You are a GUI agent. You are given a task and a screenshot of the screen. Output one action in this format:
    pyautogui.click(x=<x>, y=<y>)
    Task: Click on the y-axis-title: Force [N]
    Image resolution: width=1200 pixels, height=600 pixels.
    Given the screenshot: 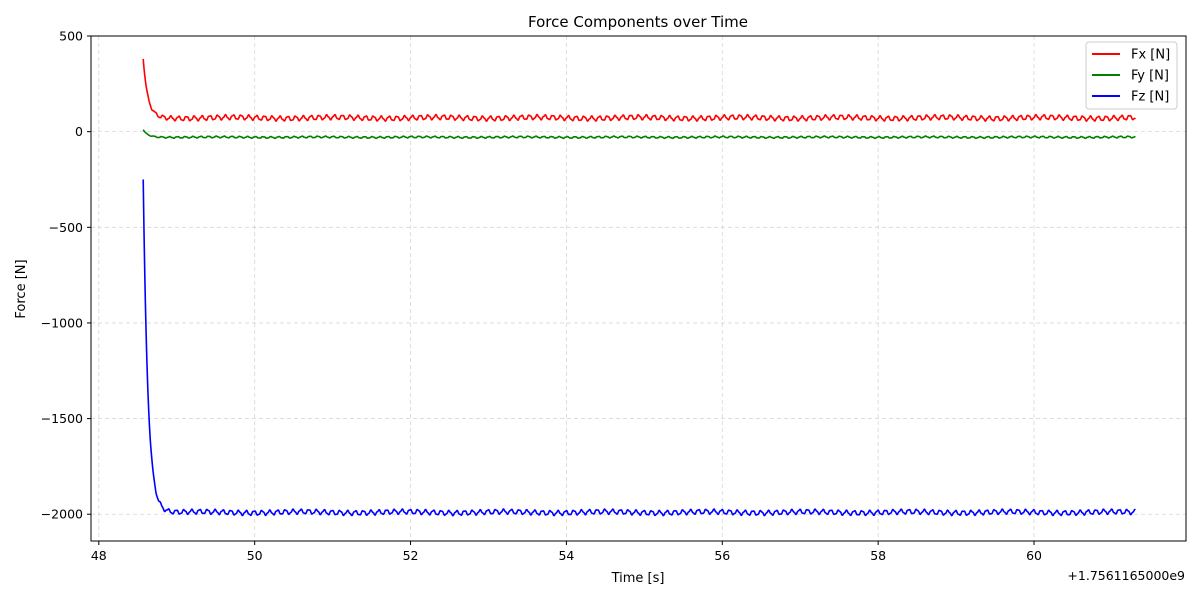 What is the action you would take?
    pyautogui.click(x=21, y=288)
    